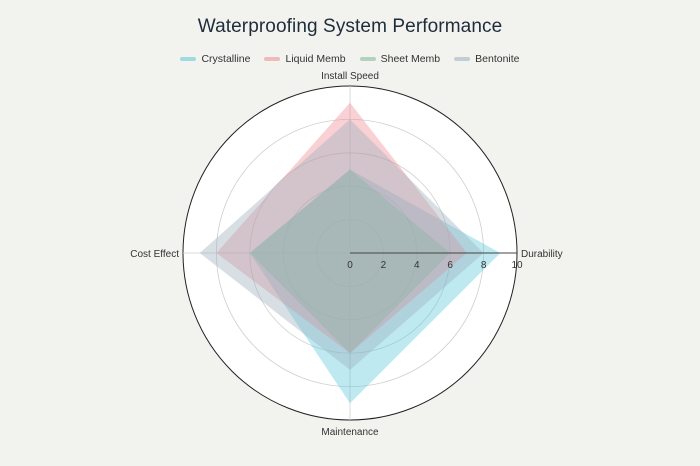 The height and width of the screenshot is (466, 700). Describe the element at coordinates (417, 265) in the screenshot. I see `radial-tick-label-4: 4` at that location.